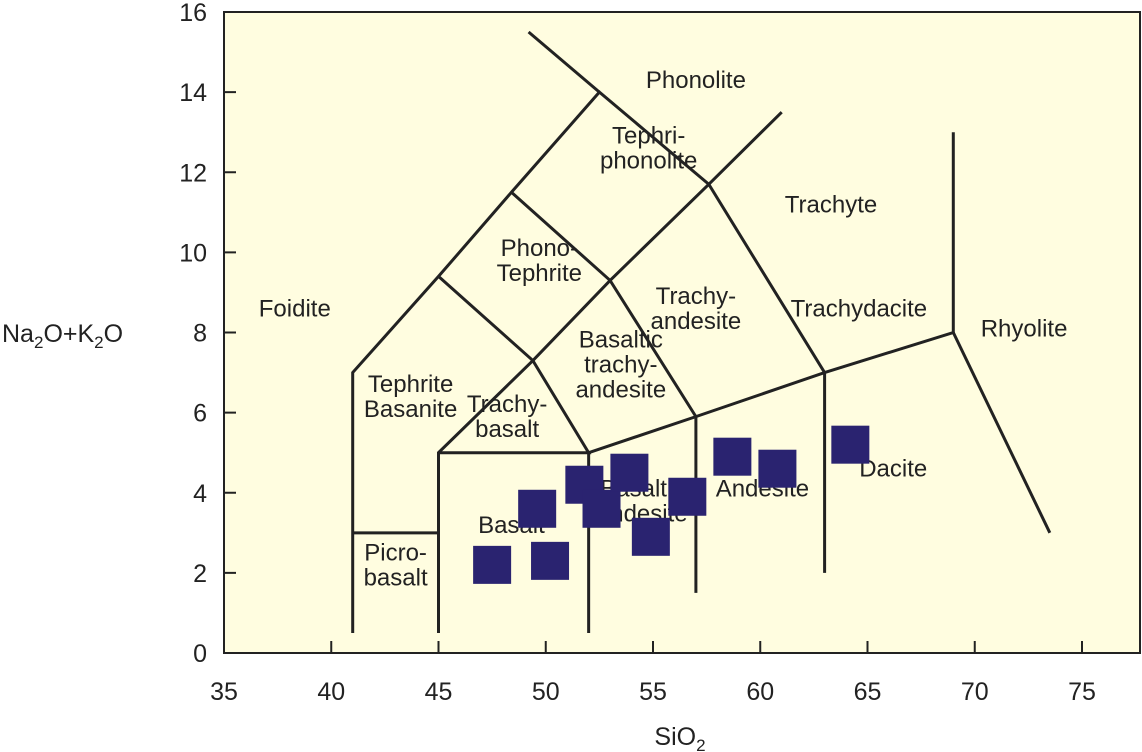  Describe the element at coordinates (653, 673) in the screenshot. I see `x-axis: 35 40 45 50 55 60 65 70 75` at that location.